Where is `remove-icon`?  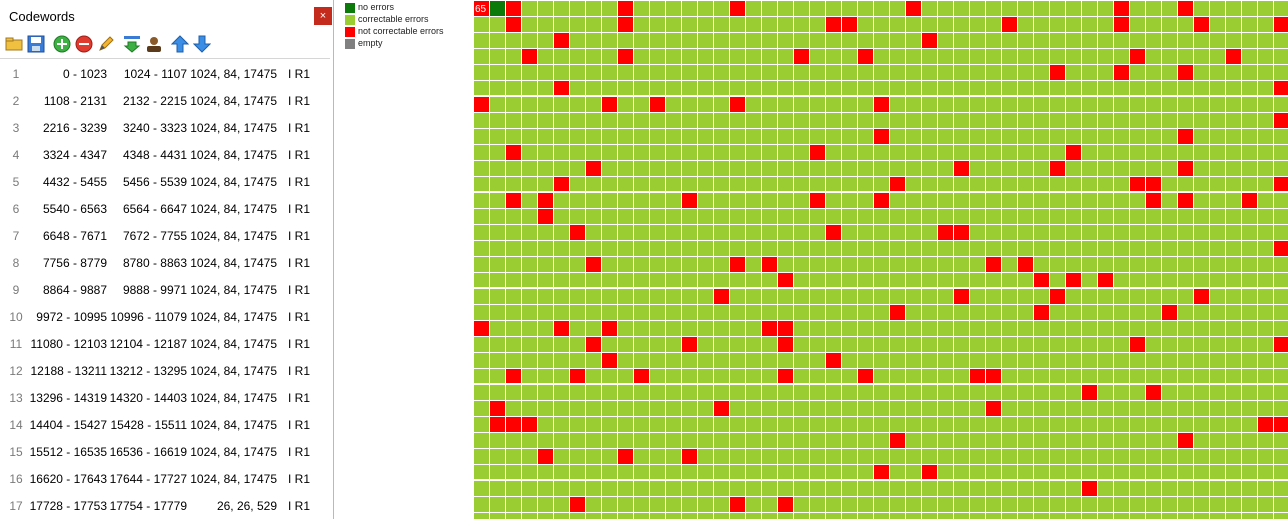 remove-icon is located at coordinates (84, 44).